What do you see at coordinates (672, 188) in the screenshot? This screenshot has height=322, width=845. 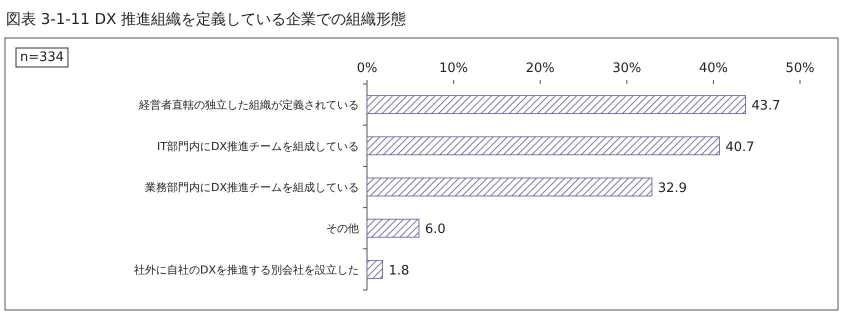 I see `data-label: 32.9` at bounding box center [672, 188].